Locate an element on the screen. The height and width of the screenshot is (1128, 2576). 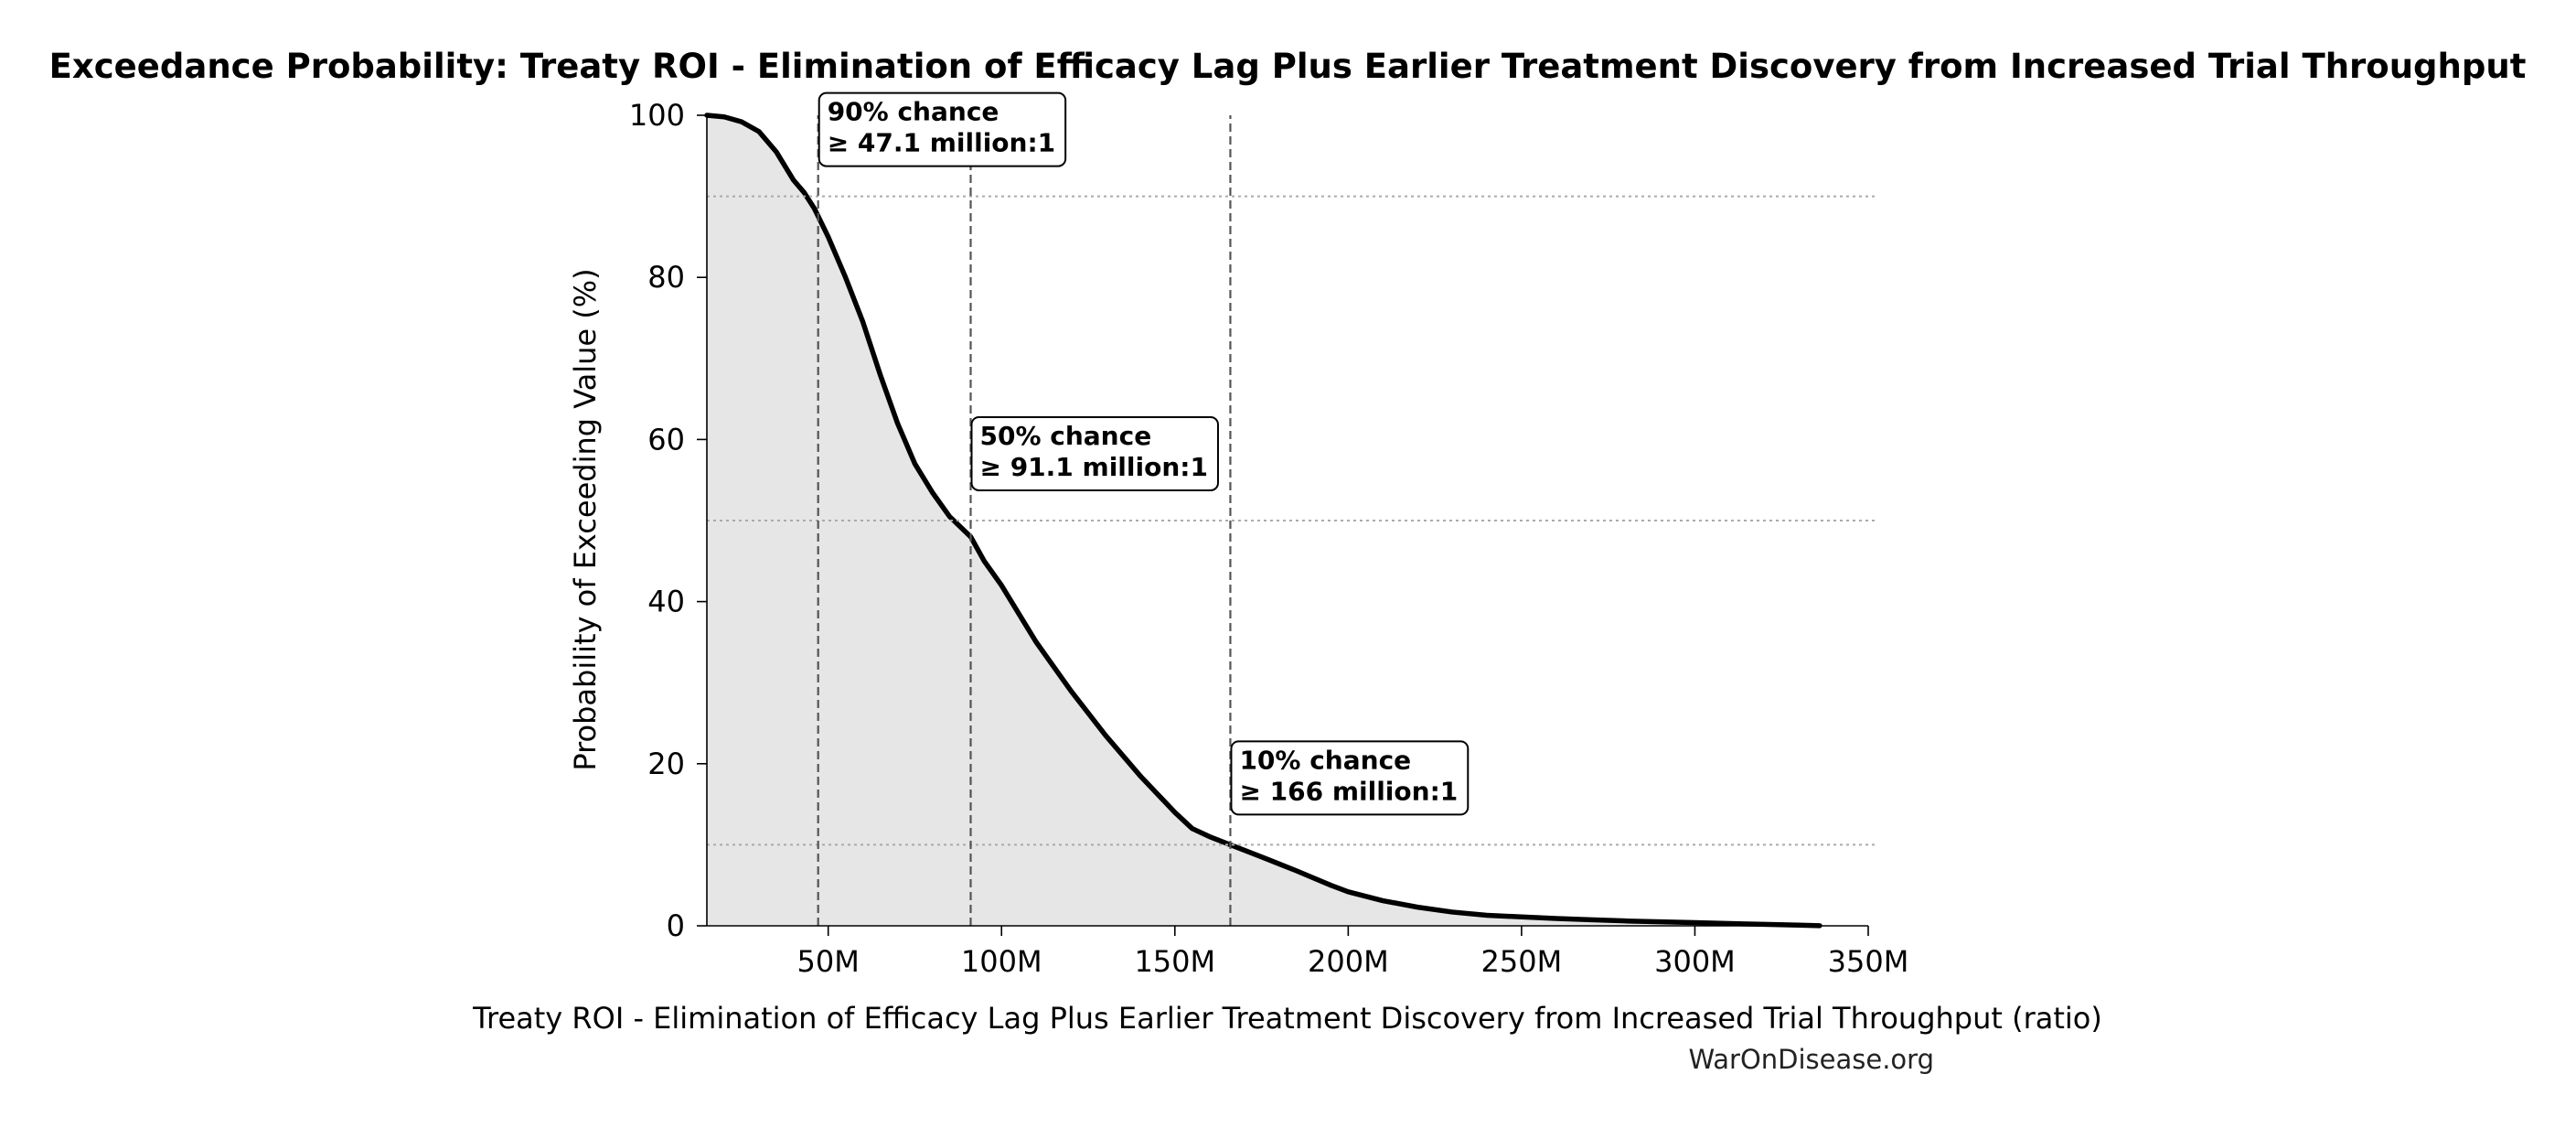
x-tick-label: 250M is located at coordinates (1522, 961).